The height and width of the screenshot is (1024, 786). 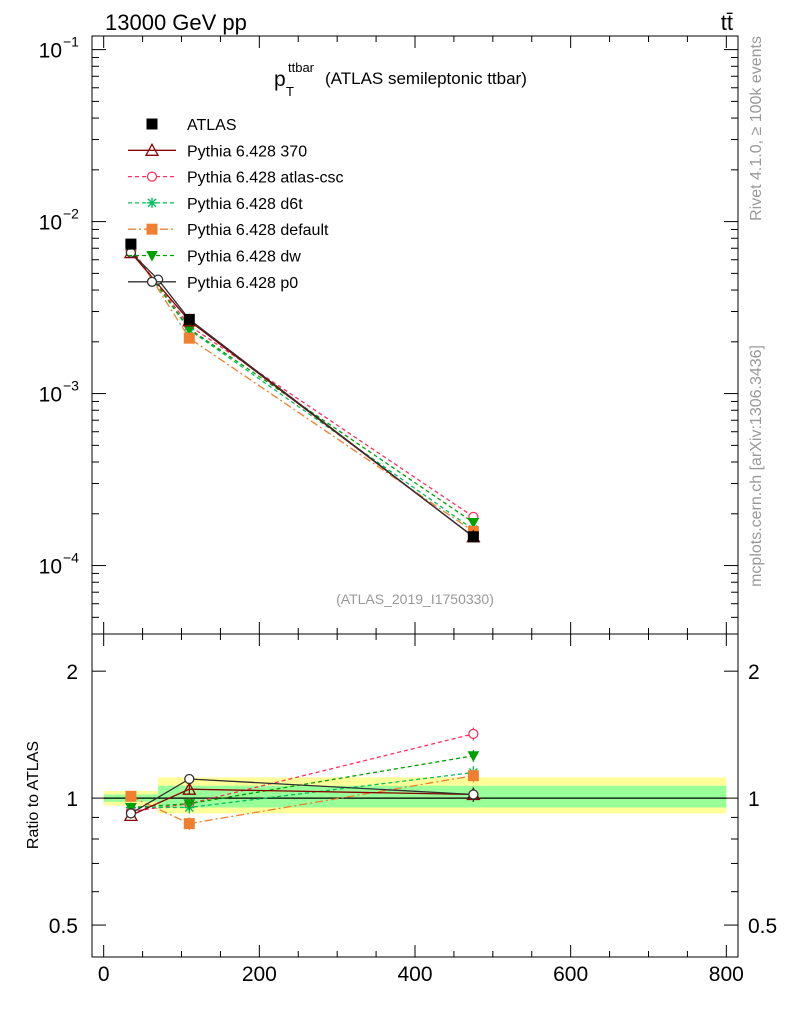 What do you see at coordinates (71, 386) in the screenshot?
I see `y-tick-exponent: −3` at bounding box center [71, 386].